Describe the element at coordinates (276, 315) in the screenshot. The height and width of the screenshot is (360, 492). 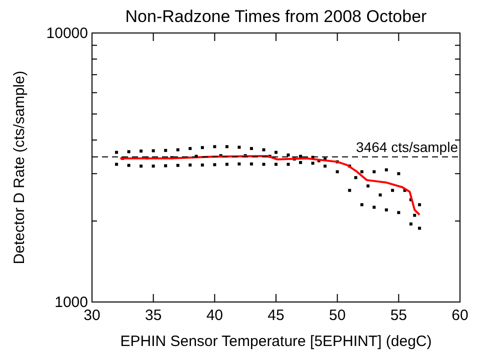
I see `x-tick-label: 45` at that location.